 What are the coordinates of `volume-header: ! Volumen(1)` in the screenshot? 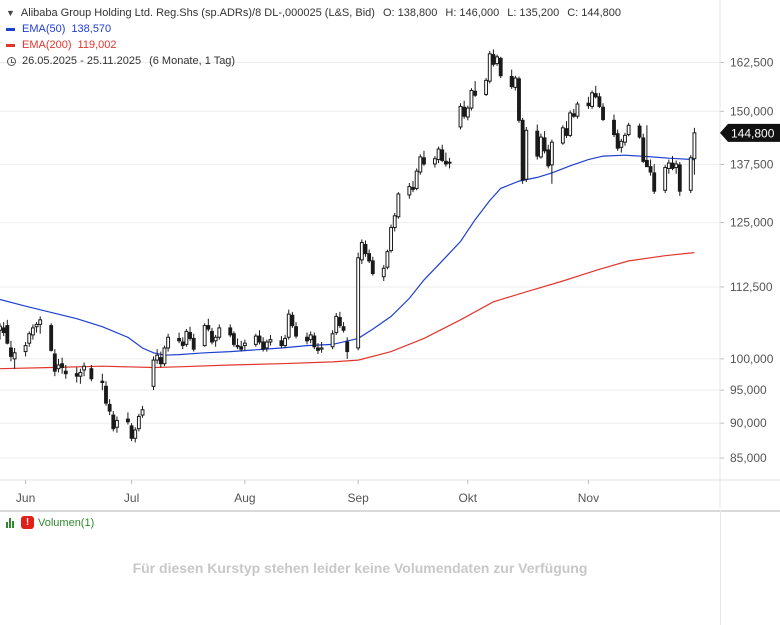 It's located at (50, 522).